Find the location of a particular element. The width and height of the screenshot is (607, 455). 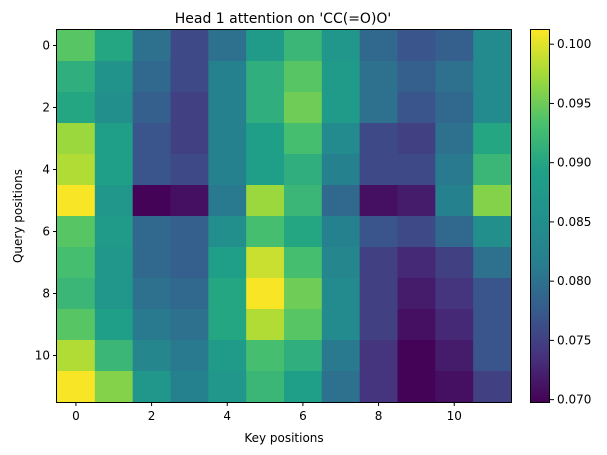

x-tick-label: 2 is located at coordinates (152, 416).